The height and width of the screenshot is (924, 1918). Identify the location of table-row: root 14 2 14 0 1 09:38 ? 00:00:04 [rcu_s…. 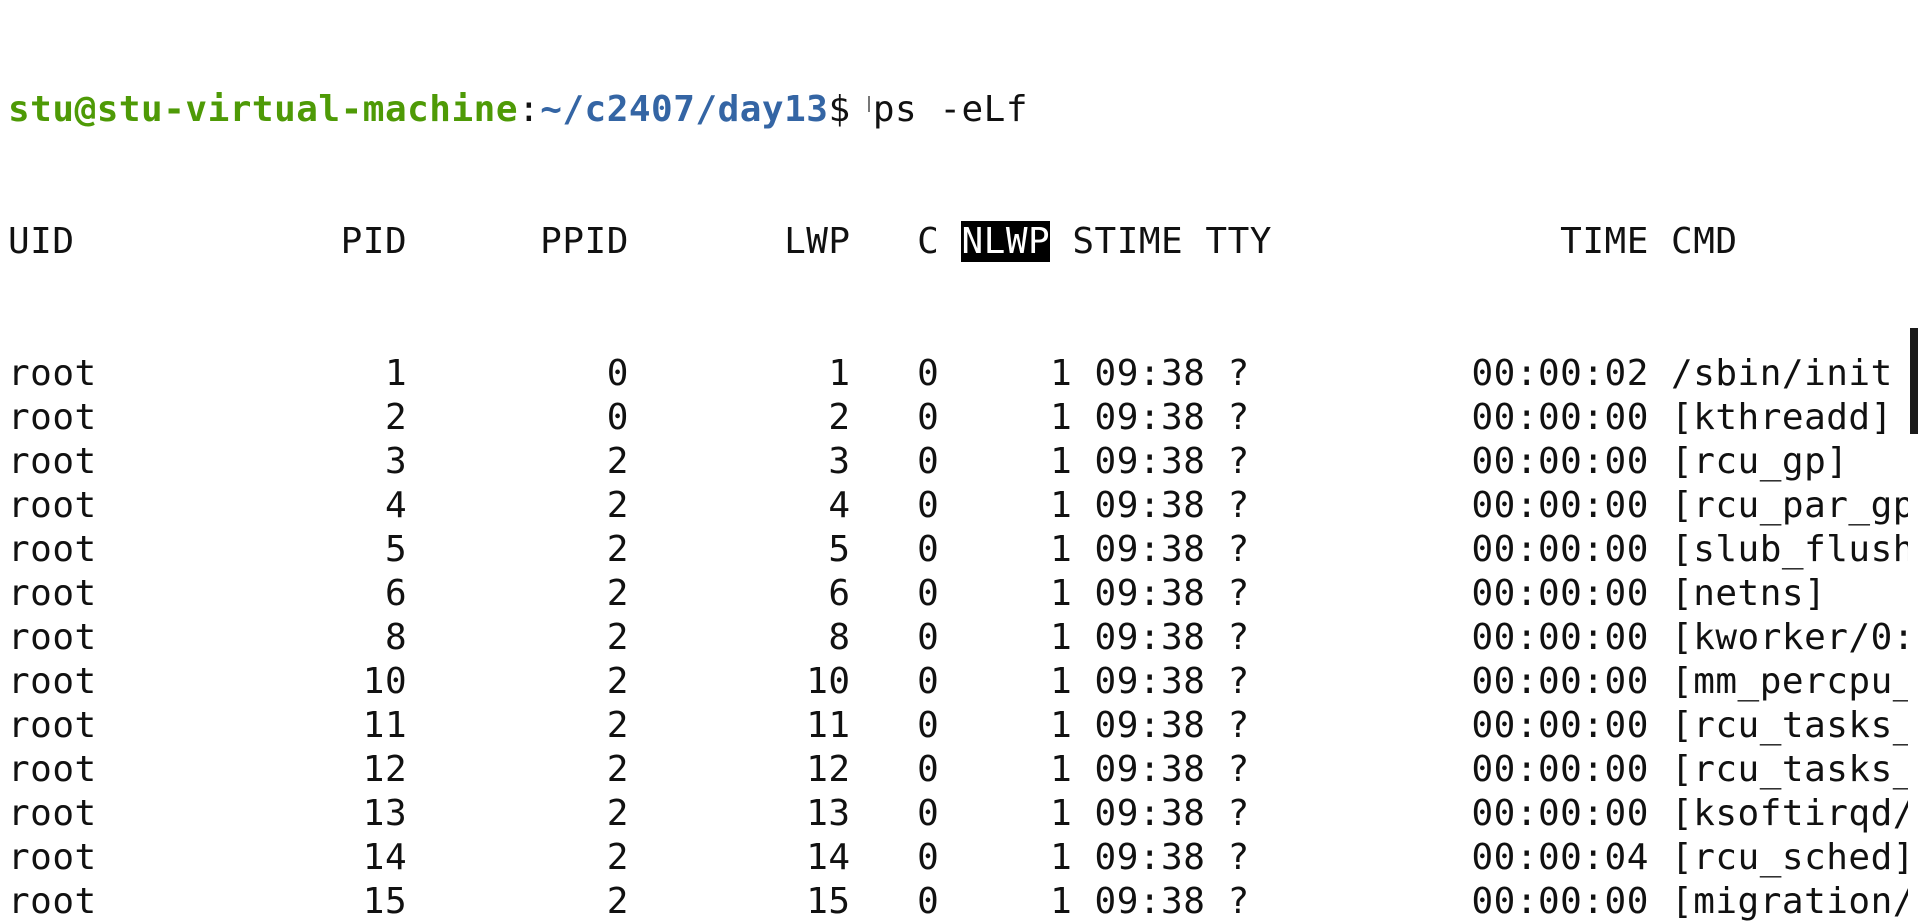
(958, 857).